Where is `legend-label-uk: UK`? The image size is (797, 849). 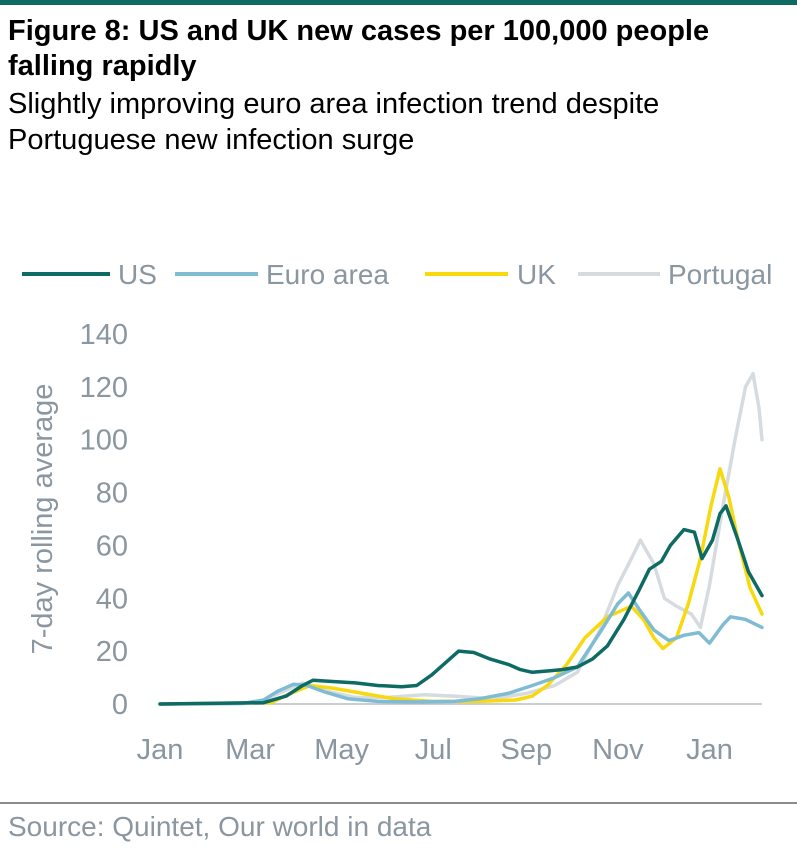
legend-label-uk: UK is located at coordinates (536, 274).